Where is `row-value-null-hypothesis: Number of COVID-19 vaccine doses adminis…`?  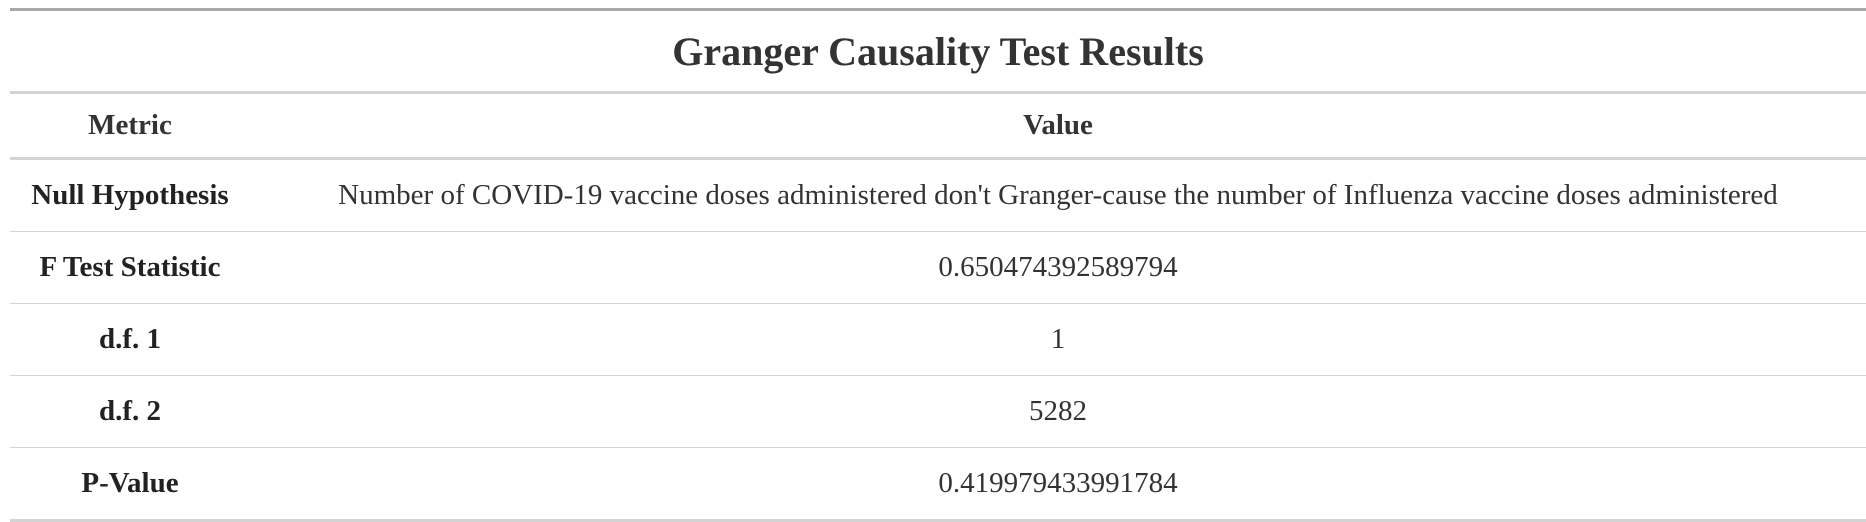
row-value-null-hypothesis: Number of COVID-19 vaccine doses adminis… is located at coordinates (1058, 195).